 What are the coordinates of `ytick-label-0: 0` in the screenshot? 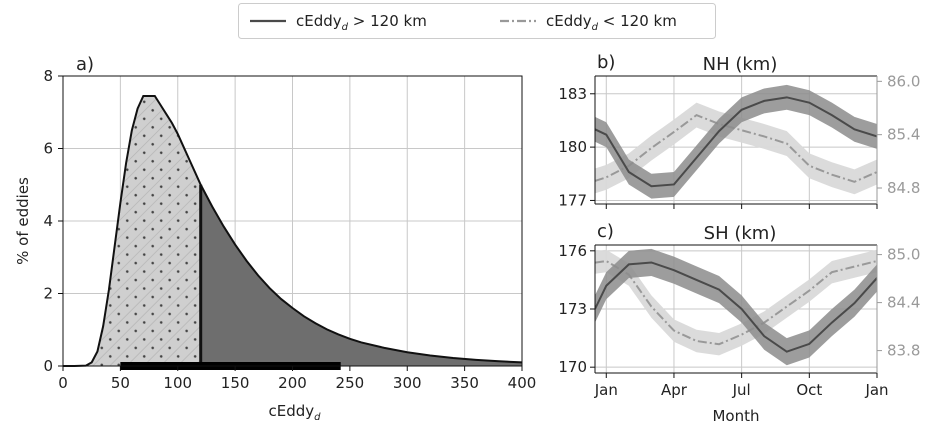 It's located at (48, 366).